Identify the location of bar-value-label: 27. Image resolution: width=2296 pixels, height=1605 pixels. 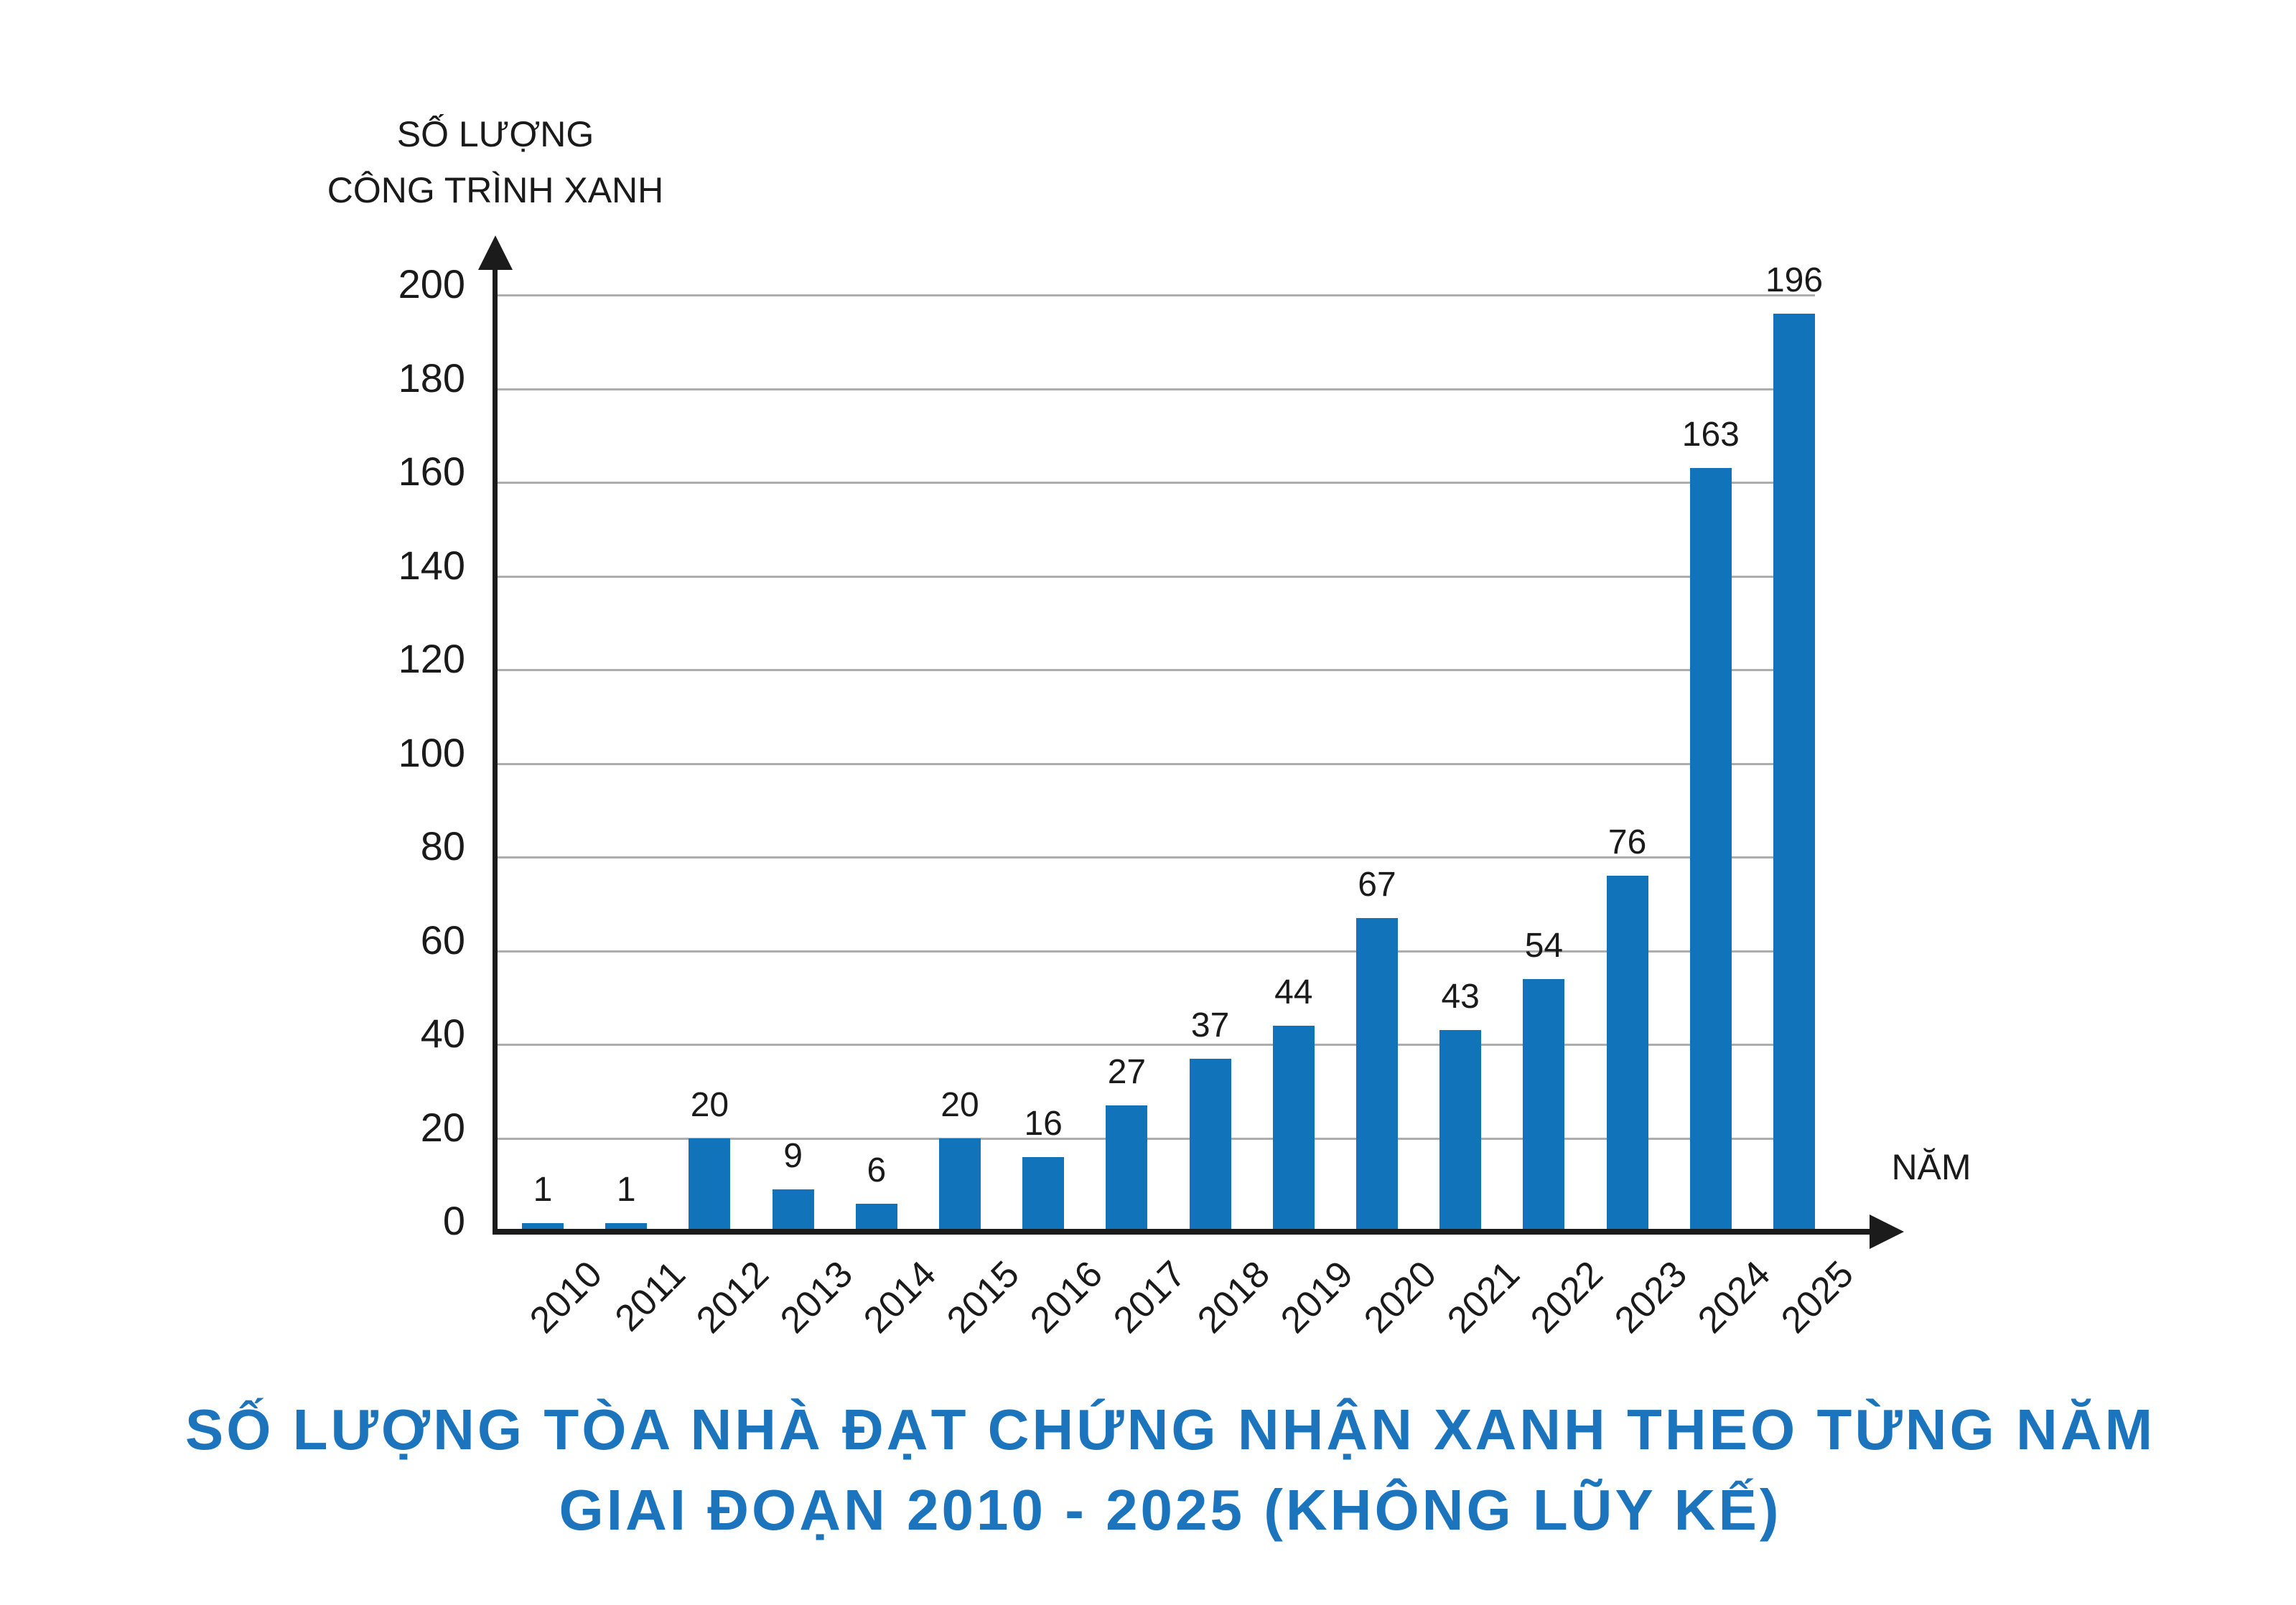
(1127, 1071).